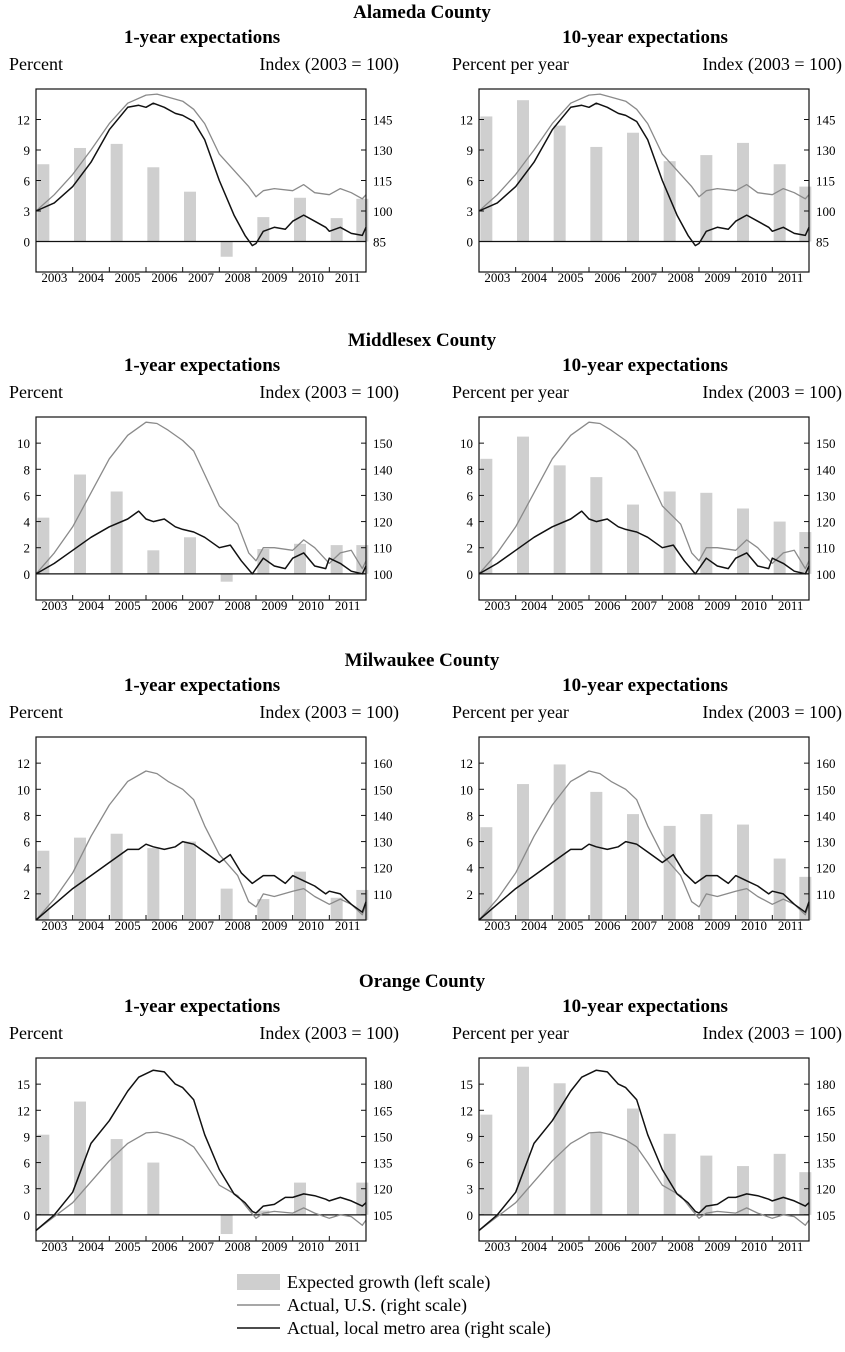 This screenshot has height=1352, width=845. Describe the element at coordinates (822, 242) in the screenshot. I see `right-tick-label: 85` at that location.